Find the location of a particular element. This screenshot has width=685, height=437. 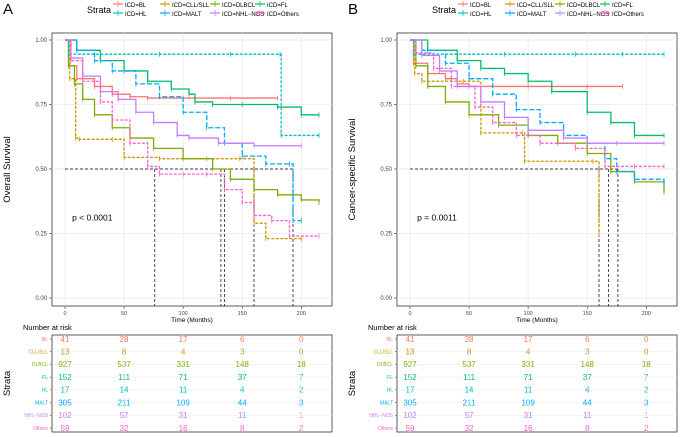

y-axis-label: Overall Survival is located at coordinates (7, 169).